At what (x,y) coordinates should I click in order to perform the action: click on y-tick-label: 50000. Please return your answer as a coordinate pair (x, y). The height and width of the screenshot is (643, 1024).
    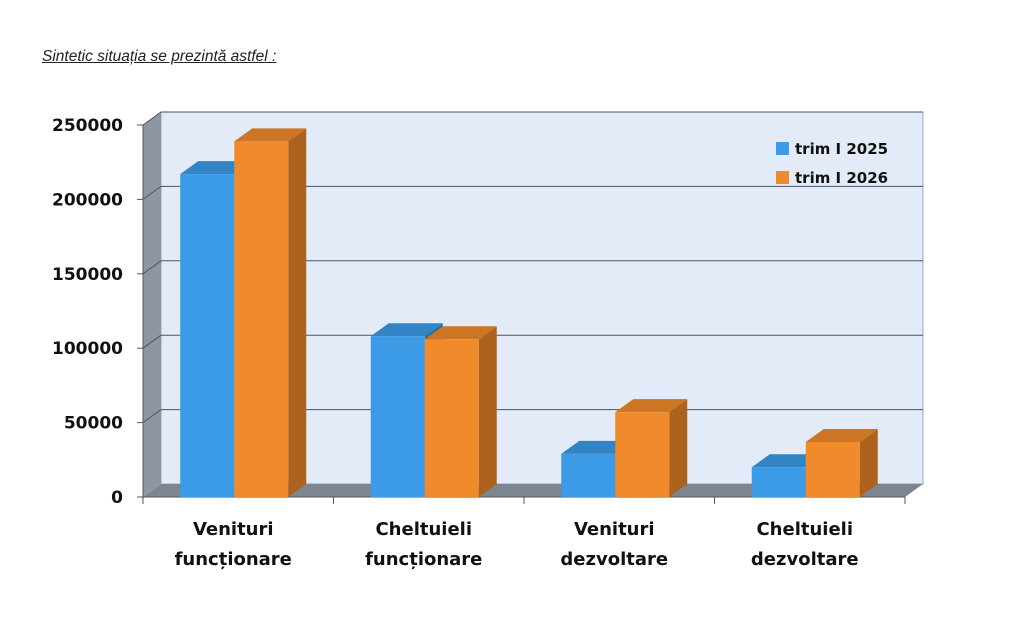
    Looking at the image, I should click on (93, 424).